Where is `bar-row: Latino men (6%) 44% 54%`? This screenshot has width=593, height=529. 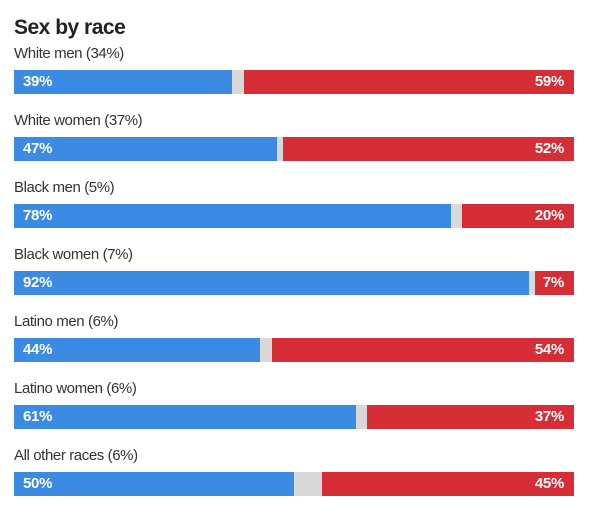 bar-row: Latino men (6%) 44% 54% is located at coordinates (294, 343).